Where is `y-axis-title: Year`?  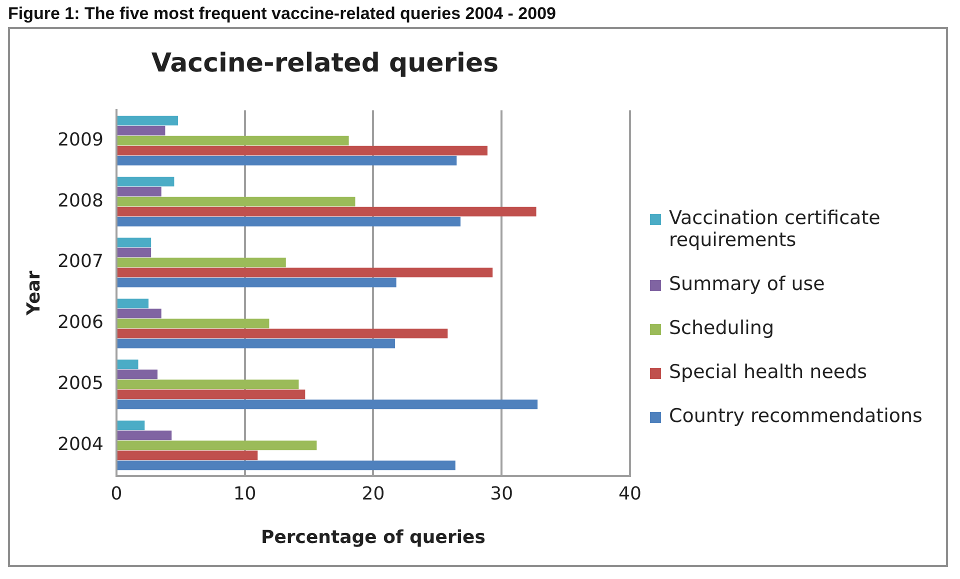
y-axis-title: Year is located at coordinates (33, 293).